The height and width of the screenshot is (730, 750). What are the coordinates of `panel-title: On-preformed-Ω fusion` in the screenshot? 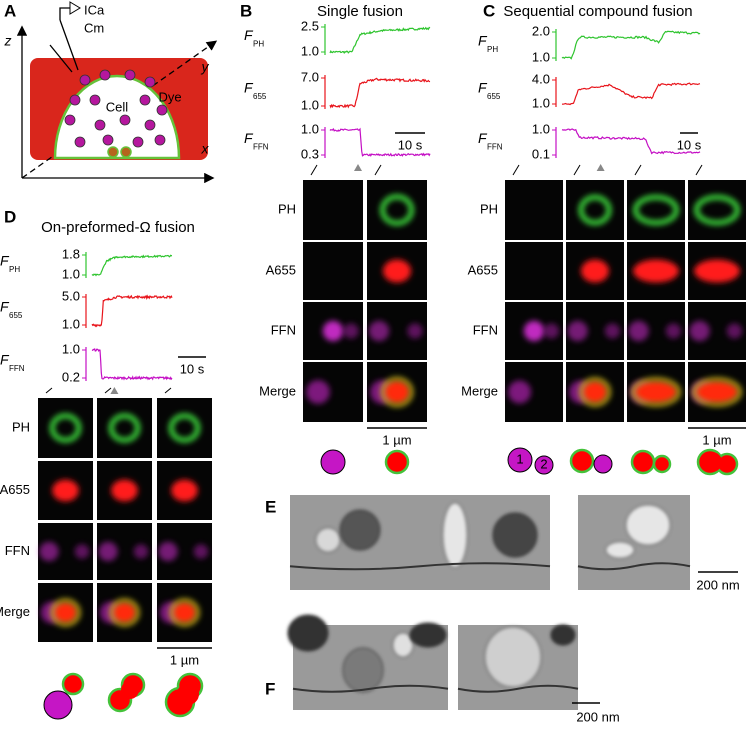 It's located at (118, 227).